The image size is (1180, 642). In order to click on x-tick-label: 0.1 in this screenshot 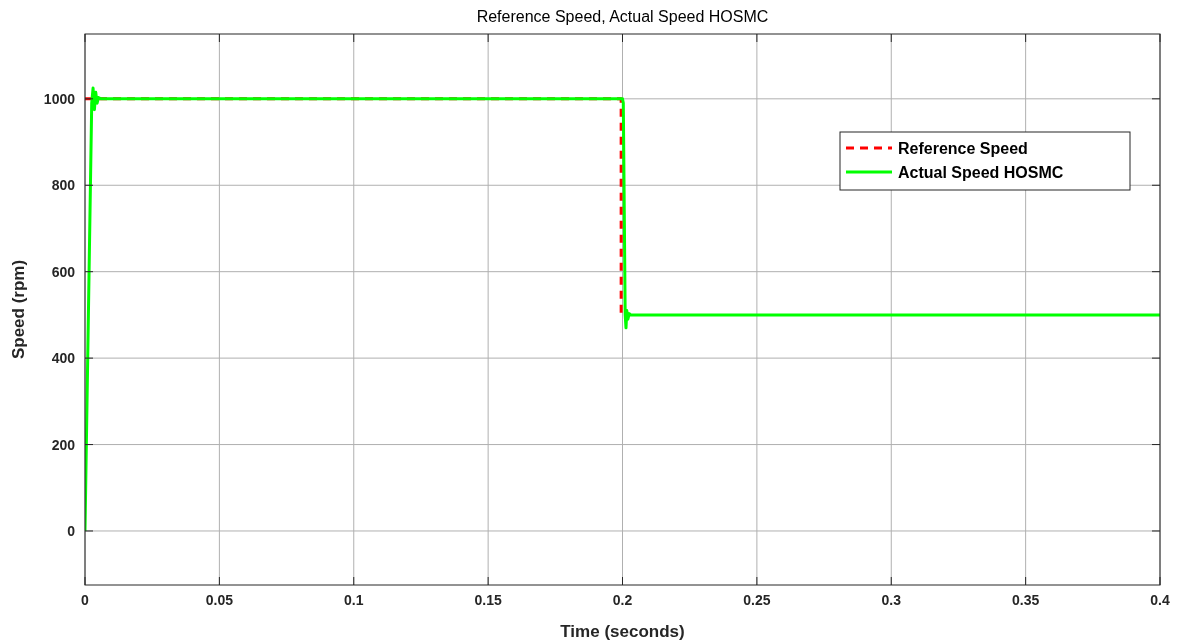, I will do `click(354, 600)`.